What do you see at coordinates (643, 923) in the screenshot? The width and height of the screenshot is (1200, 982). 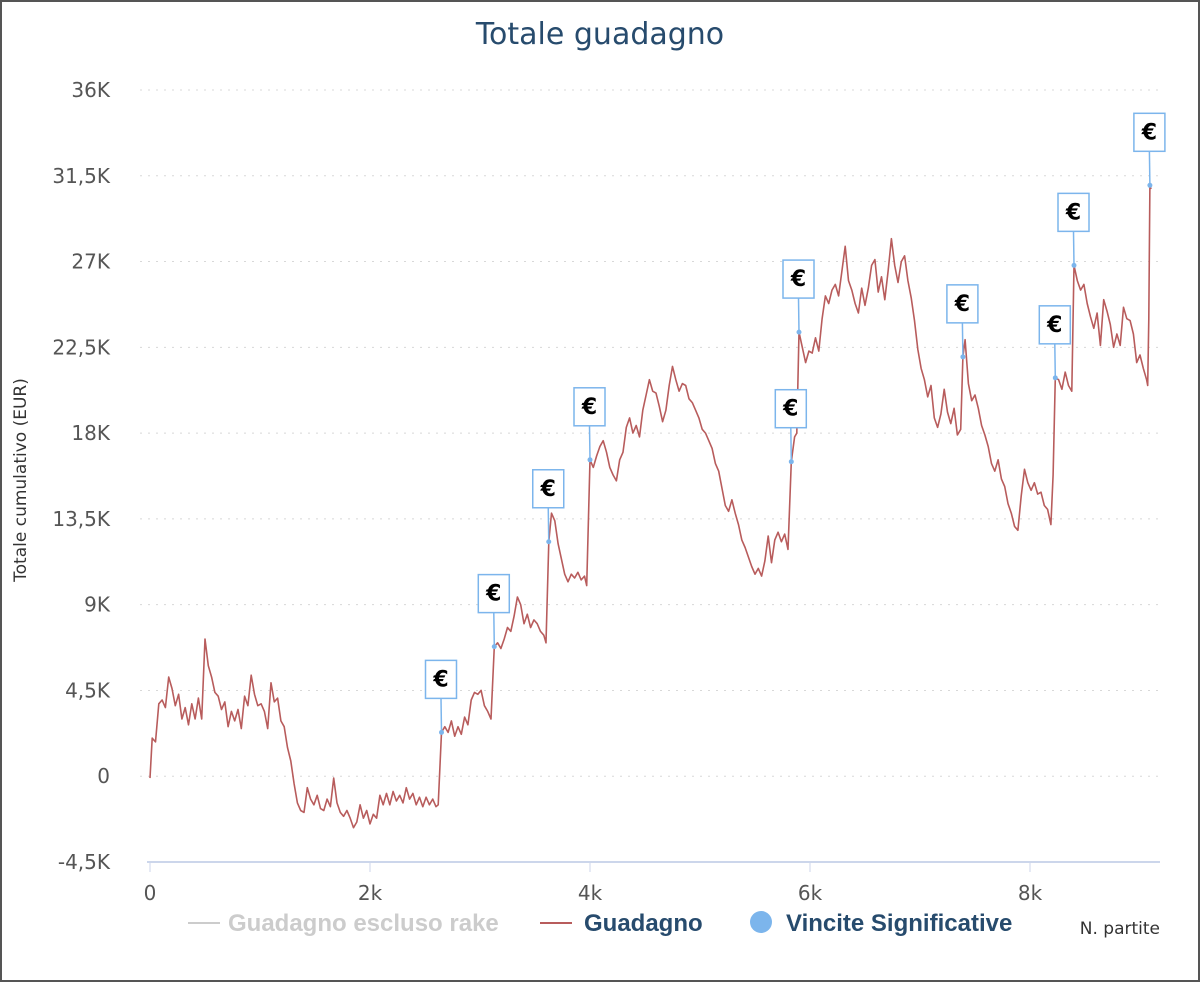 I see `legend-label-guadagno: Guadagno` at bounding box center [643, 923].